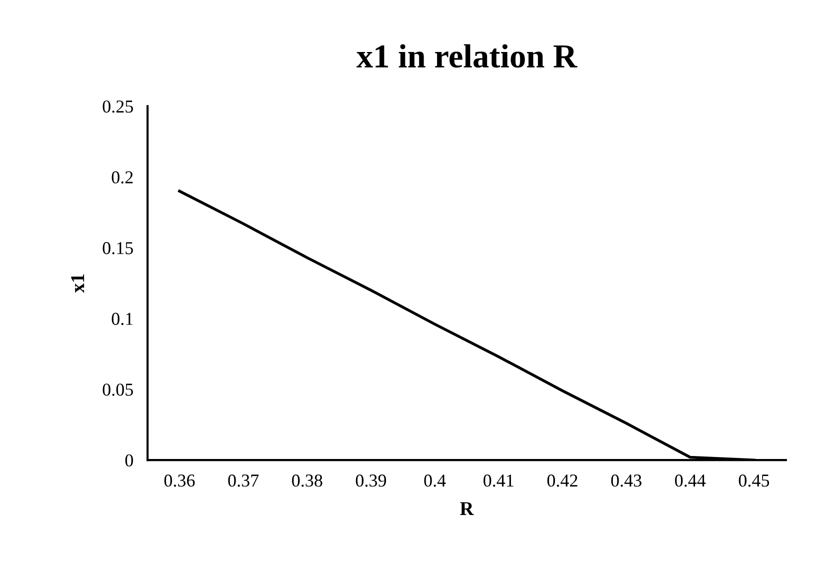 The height and width of the screenshot is (568, 829). Describe the element at coordinates (307, 480) in the screenshot. I see `x-tick-label: 0.38` at that location.